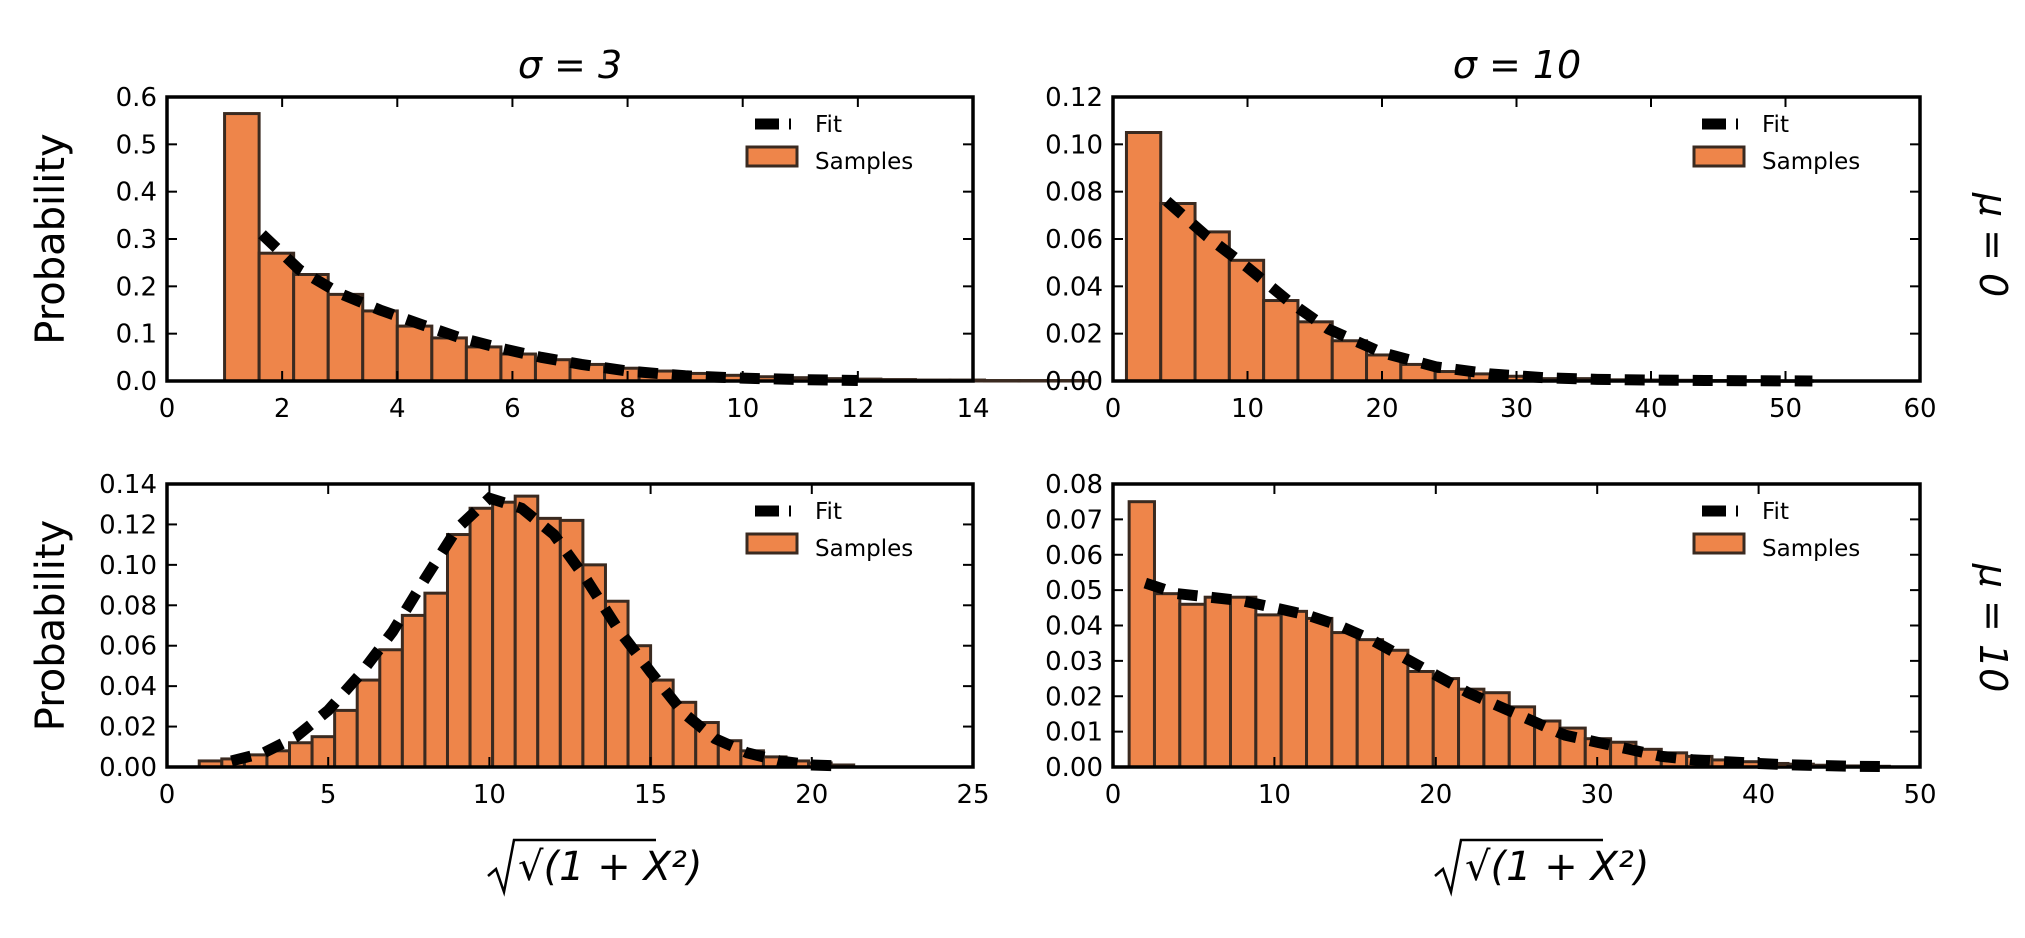 This screenshot has width=2025, height=938. Describe the element at coordinates (1650, 409) in the screenshot. I see `x-tick-label: 40` at that location.